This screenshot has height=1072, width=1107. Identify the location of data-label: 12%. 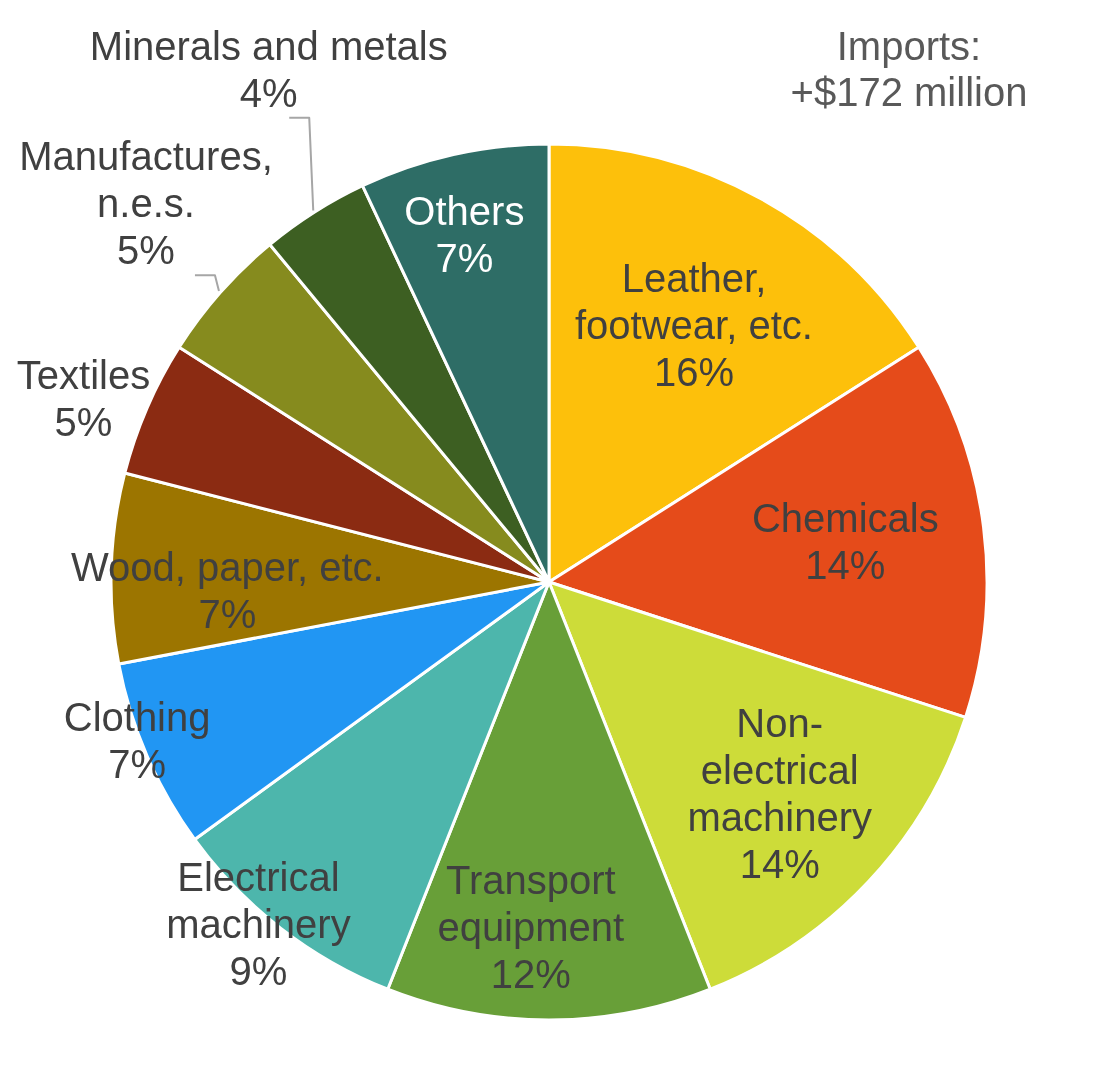
(530, 973).